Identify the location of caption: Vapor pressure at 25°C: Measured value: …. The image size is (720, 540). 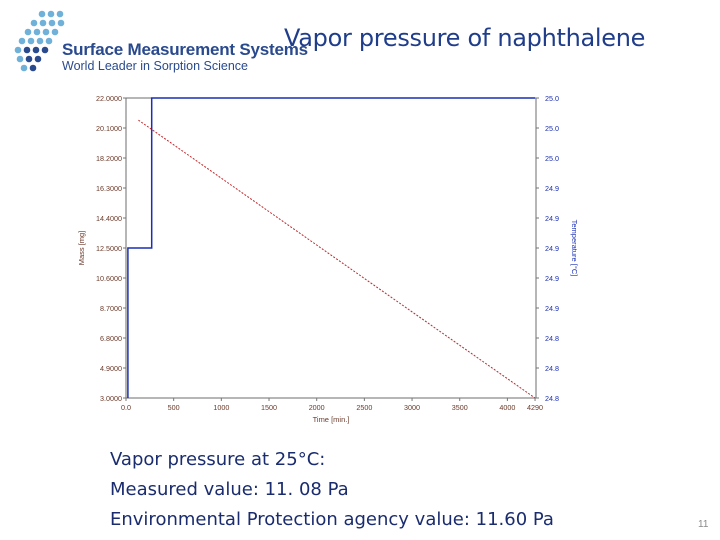
(332, 490).